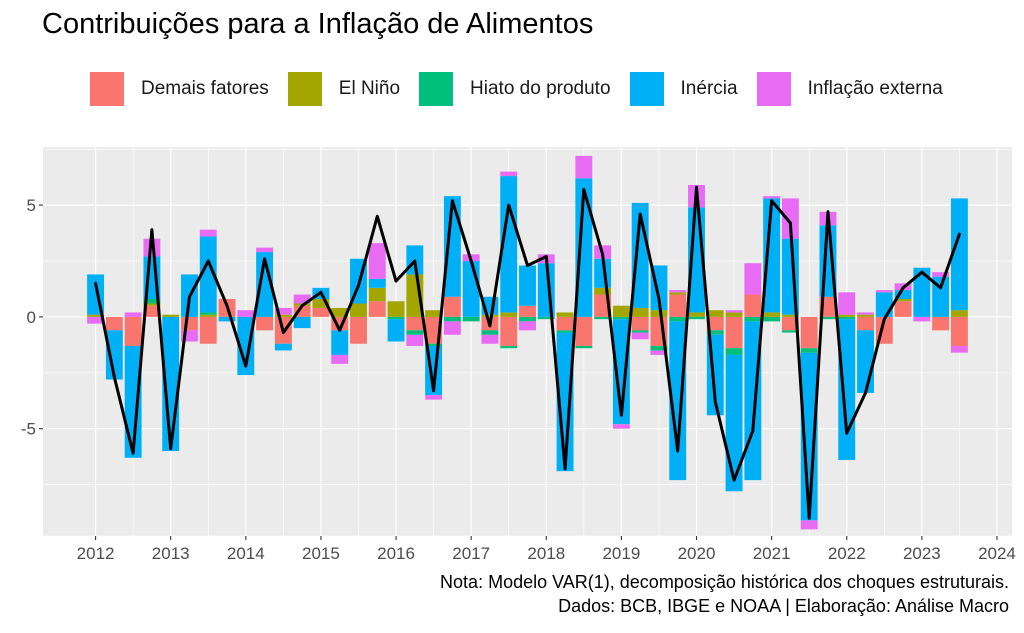  What do you see at coordinates (847, 553) in the screenshot?
I see `x-tick-label: 2022` at bounding box center [847, 553].